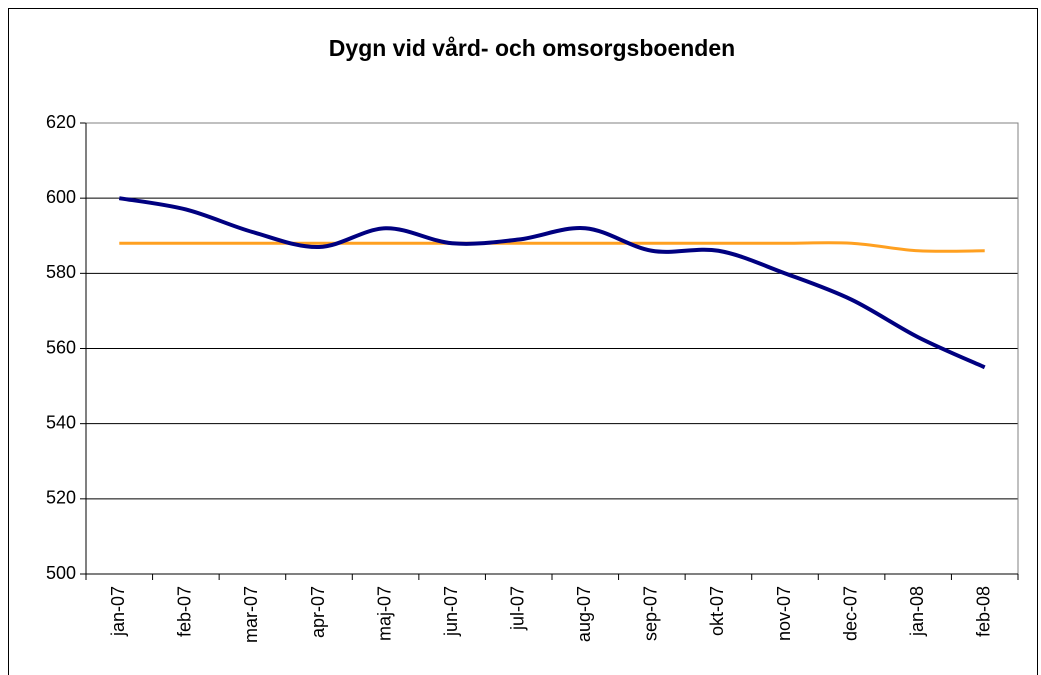  Describe the element at coordinates (917, 611) in the screenshot. I see `x-tick-label: jan-08` at that location.